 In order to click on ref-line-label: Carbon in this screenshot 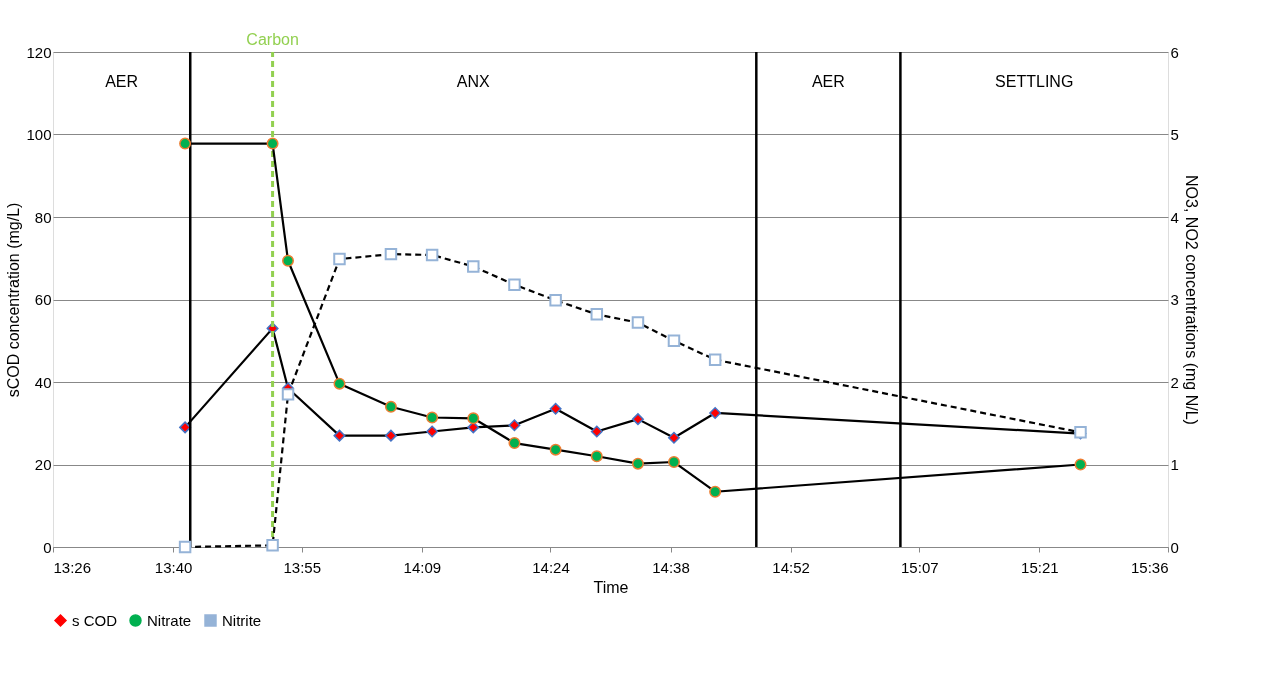, I will do `click(272, 39)`.